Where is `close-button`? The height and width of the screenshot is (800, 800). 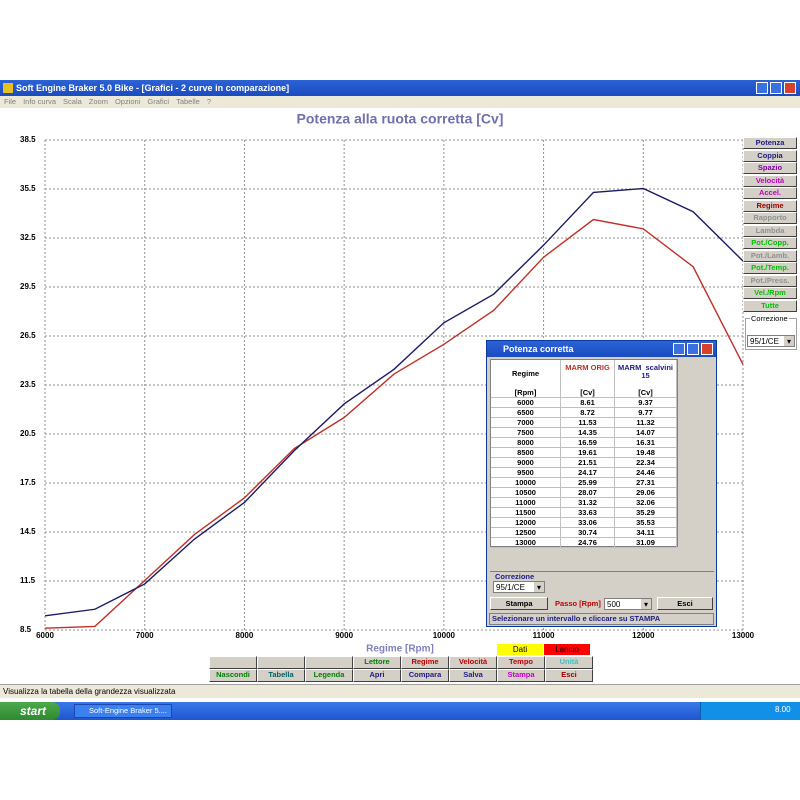
close-button is located at coordinates (790, 88).